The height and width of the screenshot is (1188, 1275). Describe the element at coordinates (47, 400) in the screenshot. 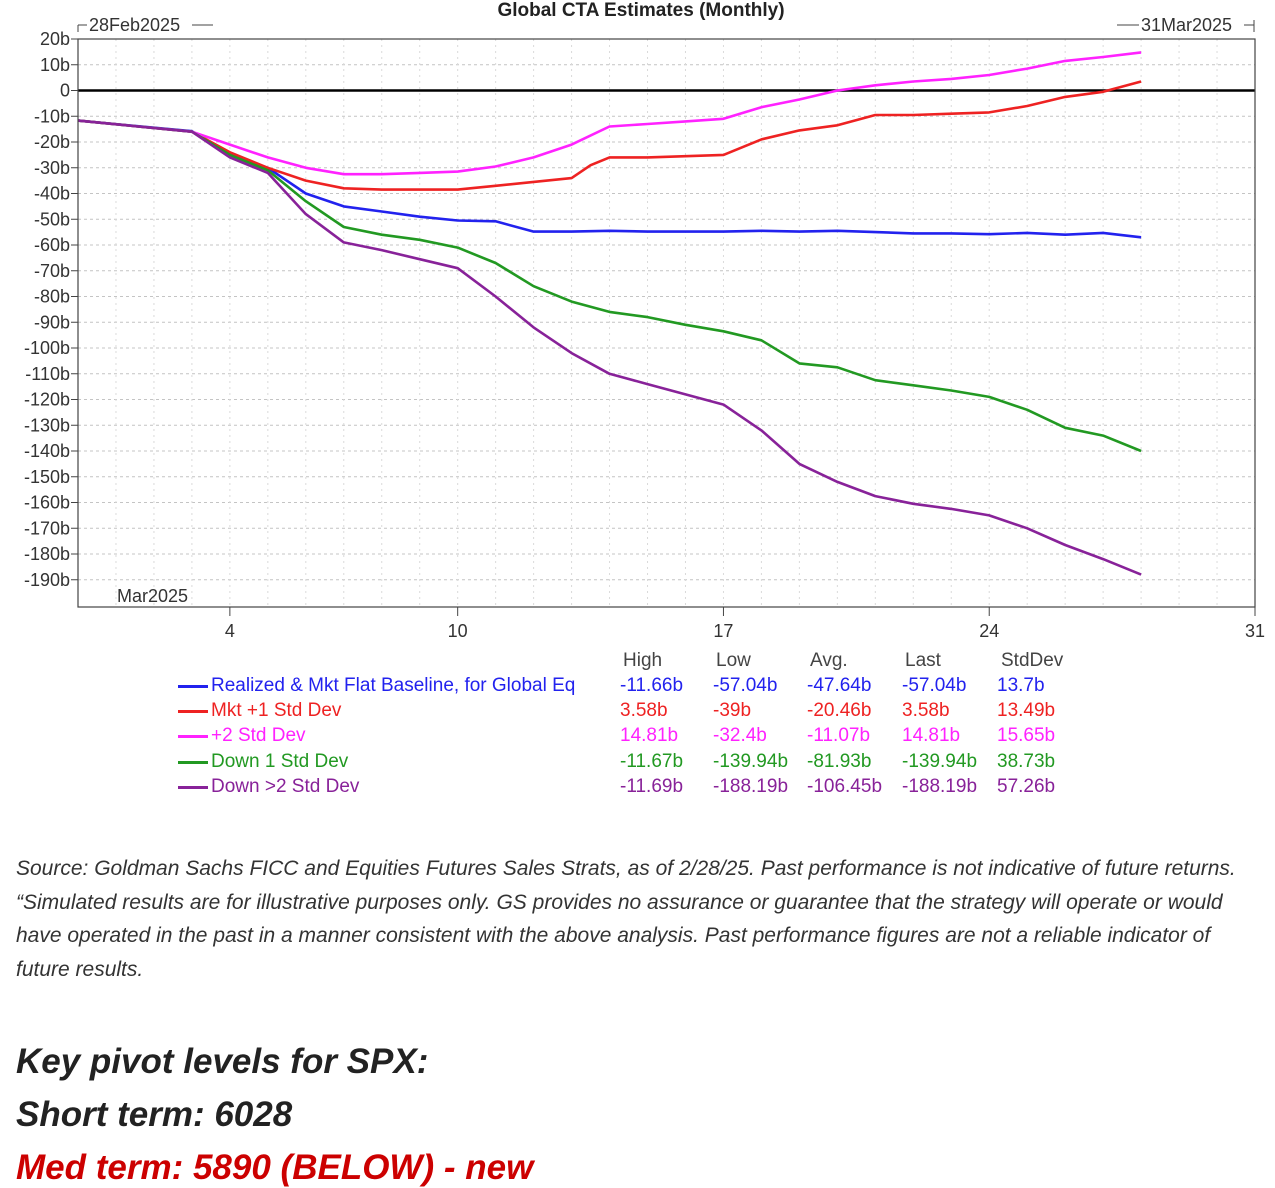

I see `y-tick-label: -120b` at that location.